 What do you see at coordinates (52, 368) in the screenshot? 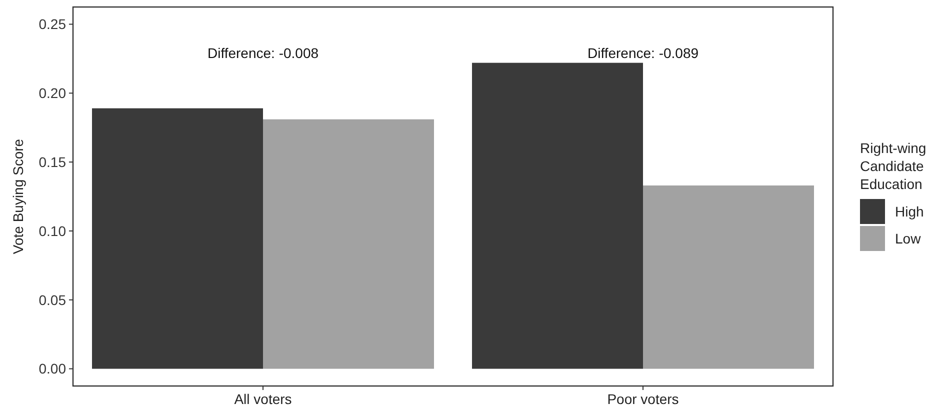
I see `y-tick-label: 0.00` at bounding box center [52, 368].